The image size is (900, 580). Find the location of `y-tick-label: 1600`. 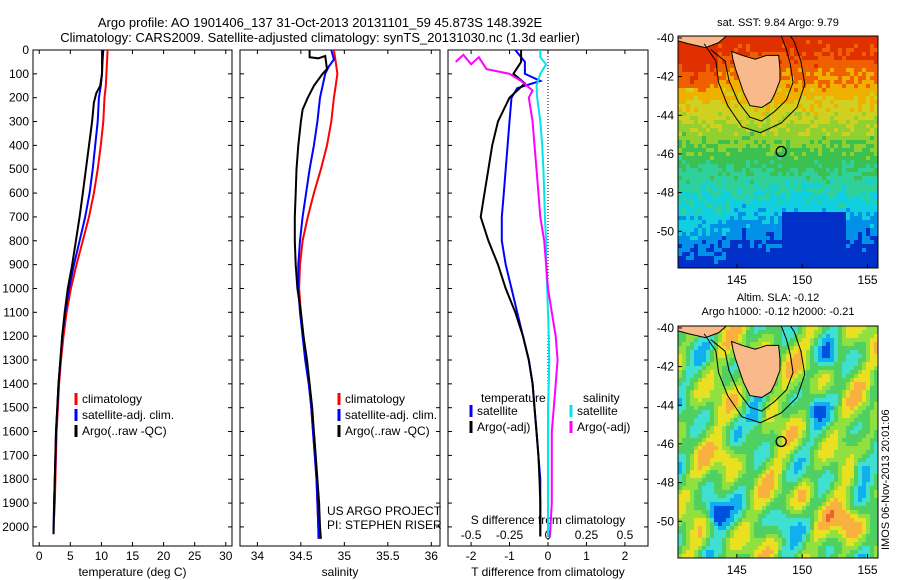

y-tick-label: 1600 is located at coordinates (15, 432).